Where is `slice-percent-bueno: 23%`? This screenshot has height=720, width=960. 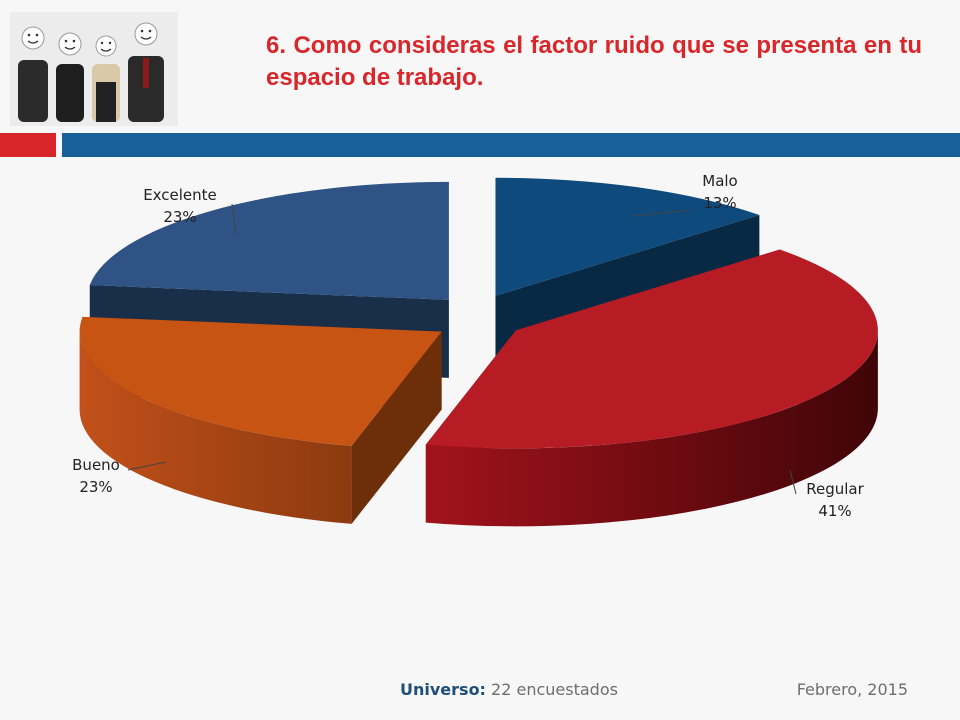
slice-percent-bueno: 23% is located at coordinates (95, 487).